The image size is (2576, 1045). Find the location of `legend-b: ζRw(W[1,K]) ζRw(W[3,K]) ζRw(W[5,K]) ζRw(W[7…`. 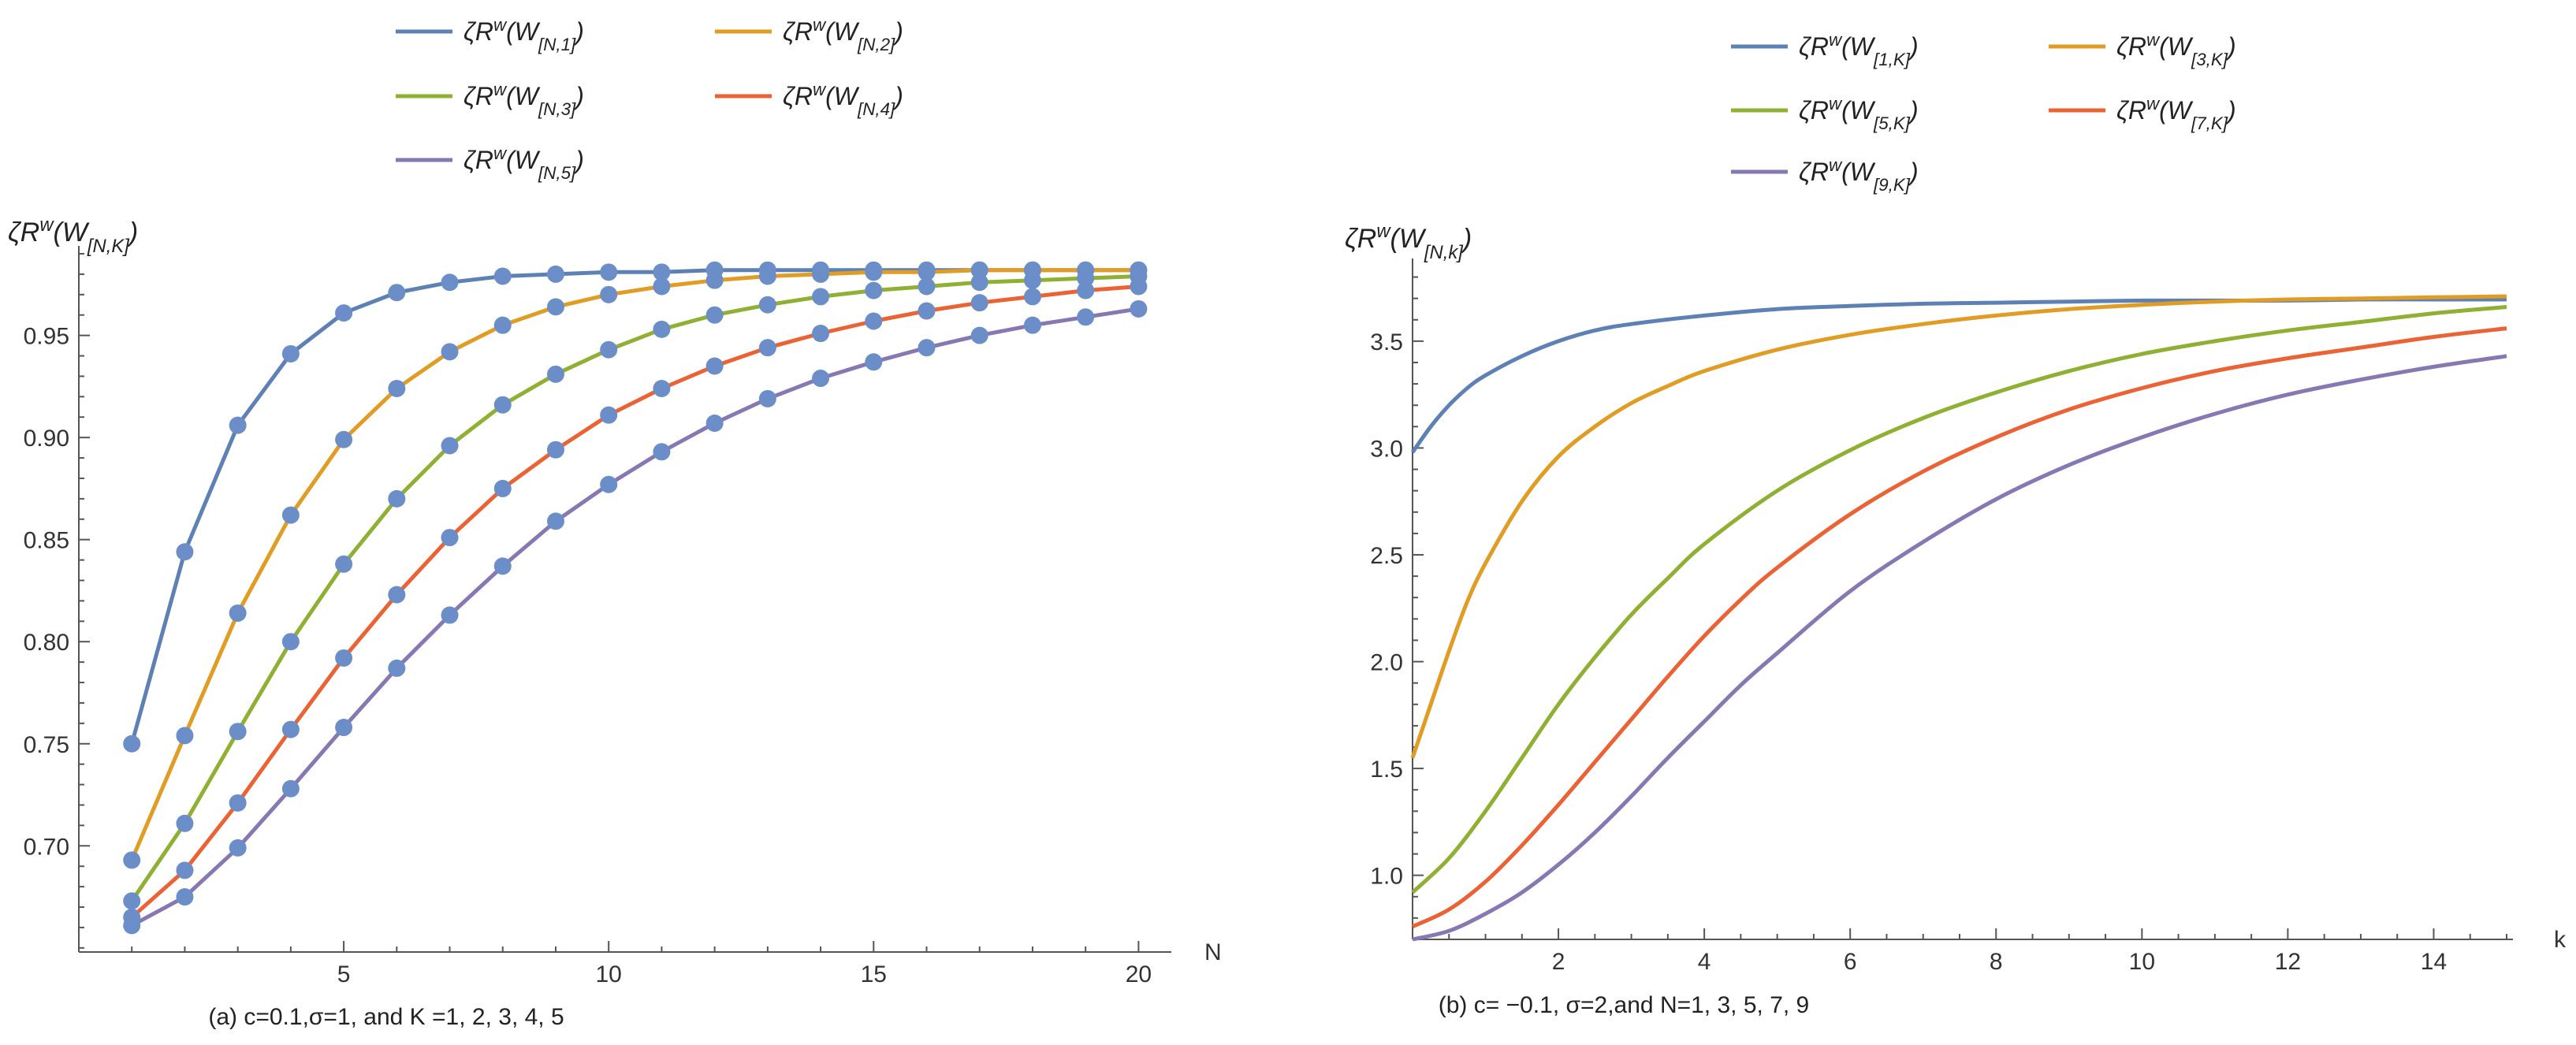

legend-b: ζRw(W[1,K]) ζRw(W[3,K]) ζRw(W[5,K]) ζRw(W[7… is located at coordinates (1983, 112).